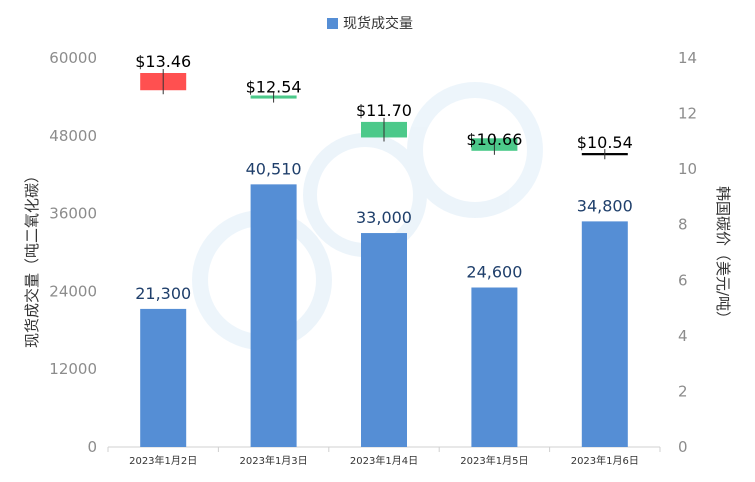 Image resolution: width=755 pixels, height=482 pixels. I want to click on y-left-tick-label: 0, so click(92, 447).